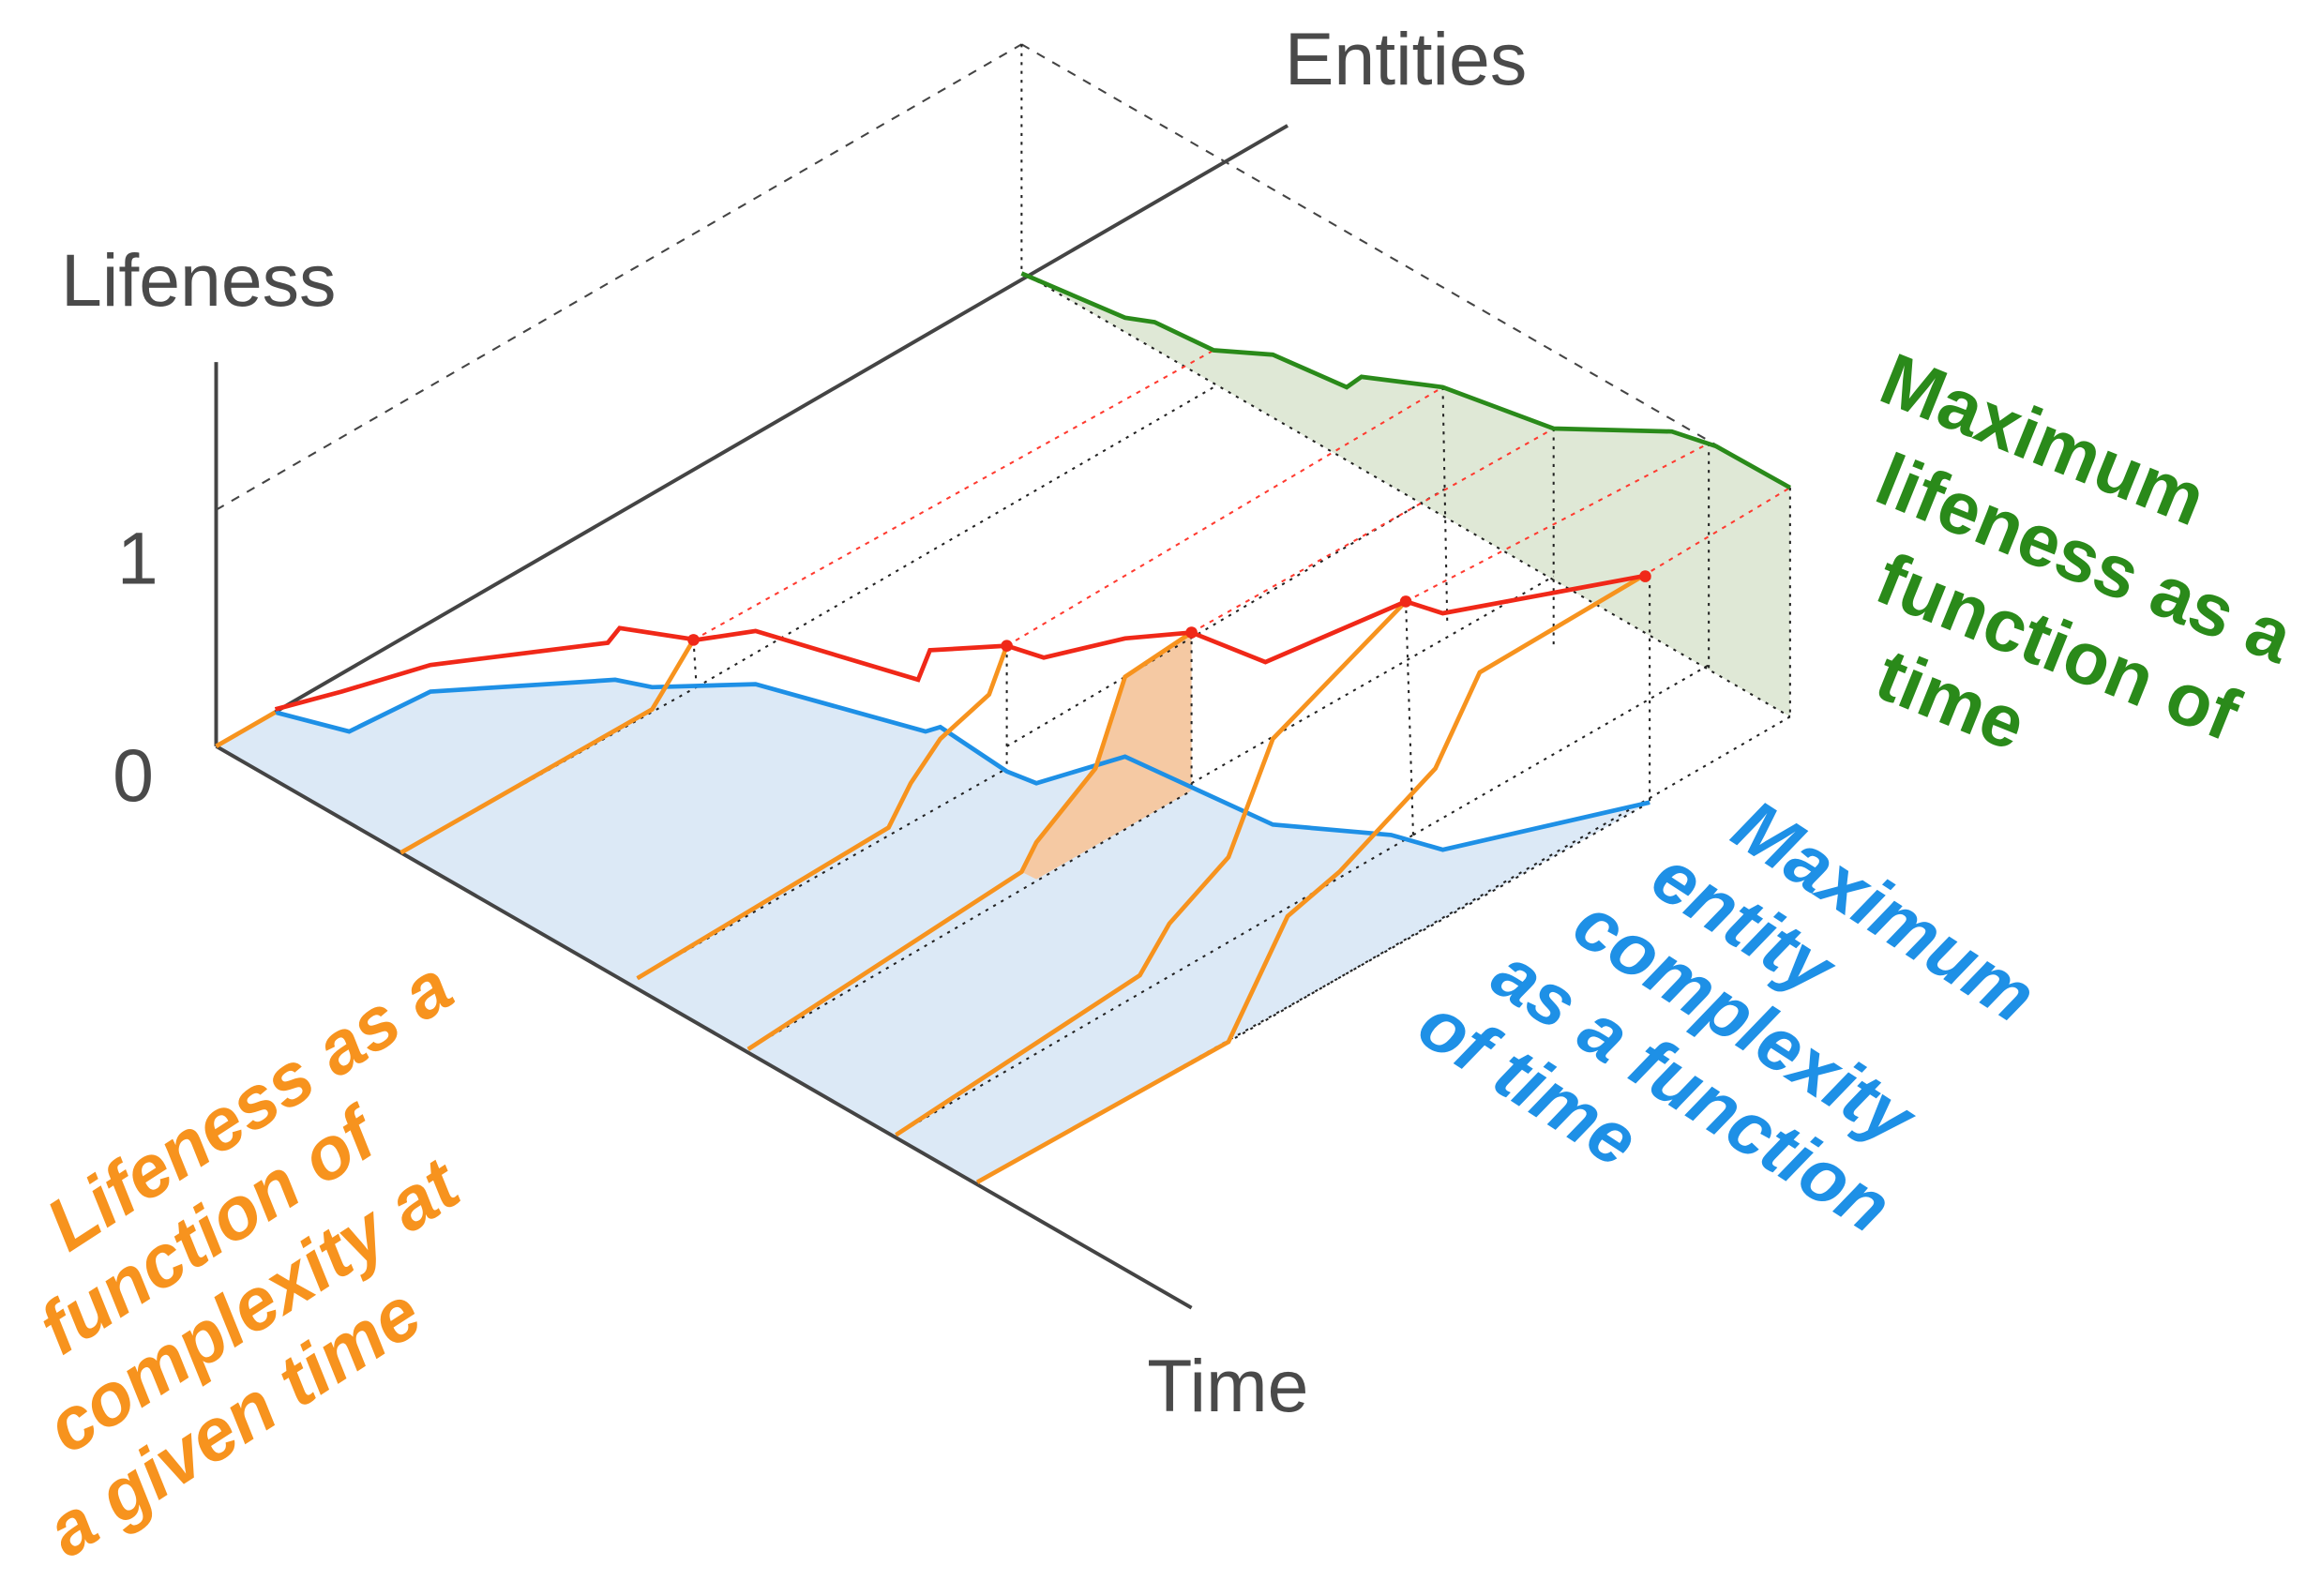 The width and height of the screenshot is (2321, 1596). Describe the element at coordinates (198, 281) in the screenshot. I see `axis-label: Lifeness` at that location.